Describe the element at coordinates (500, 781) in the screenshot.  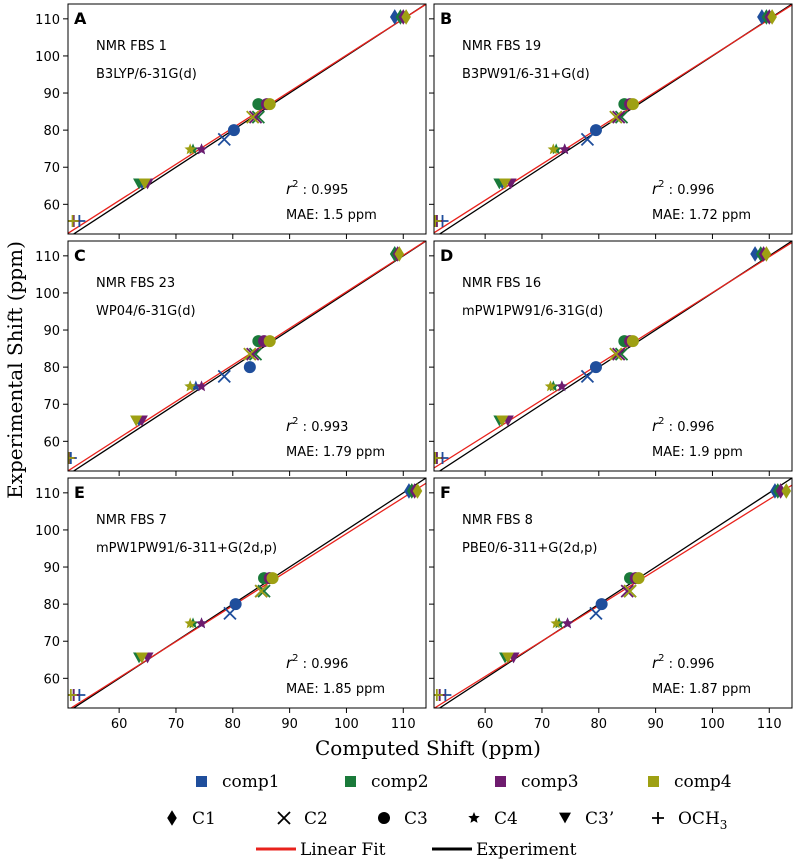
I see `legend-swatch-comp3` at that location.